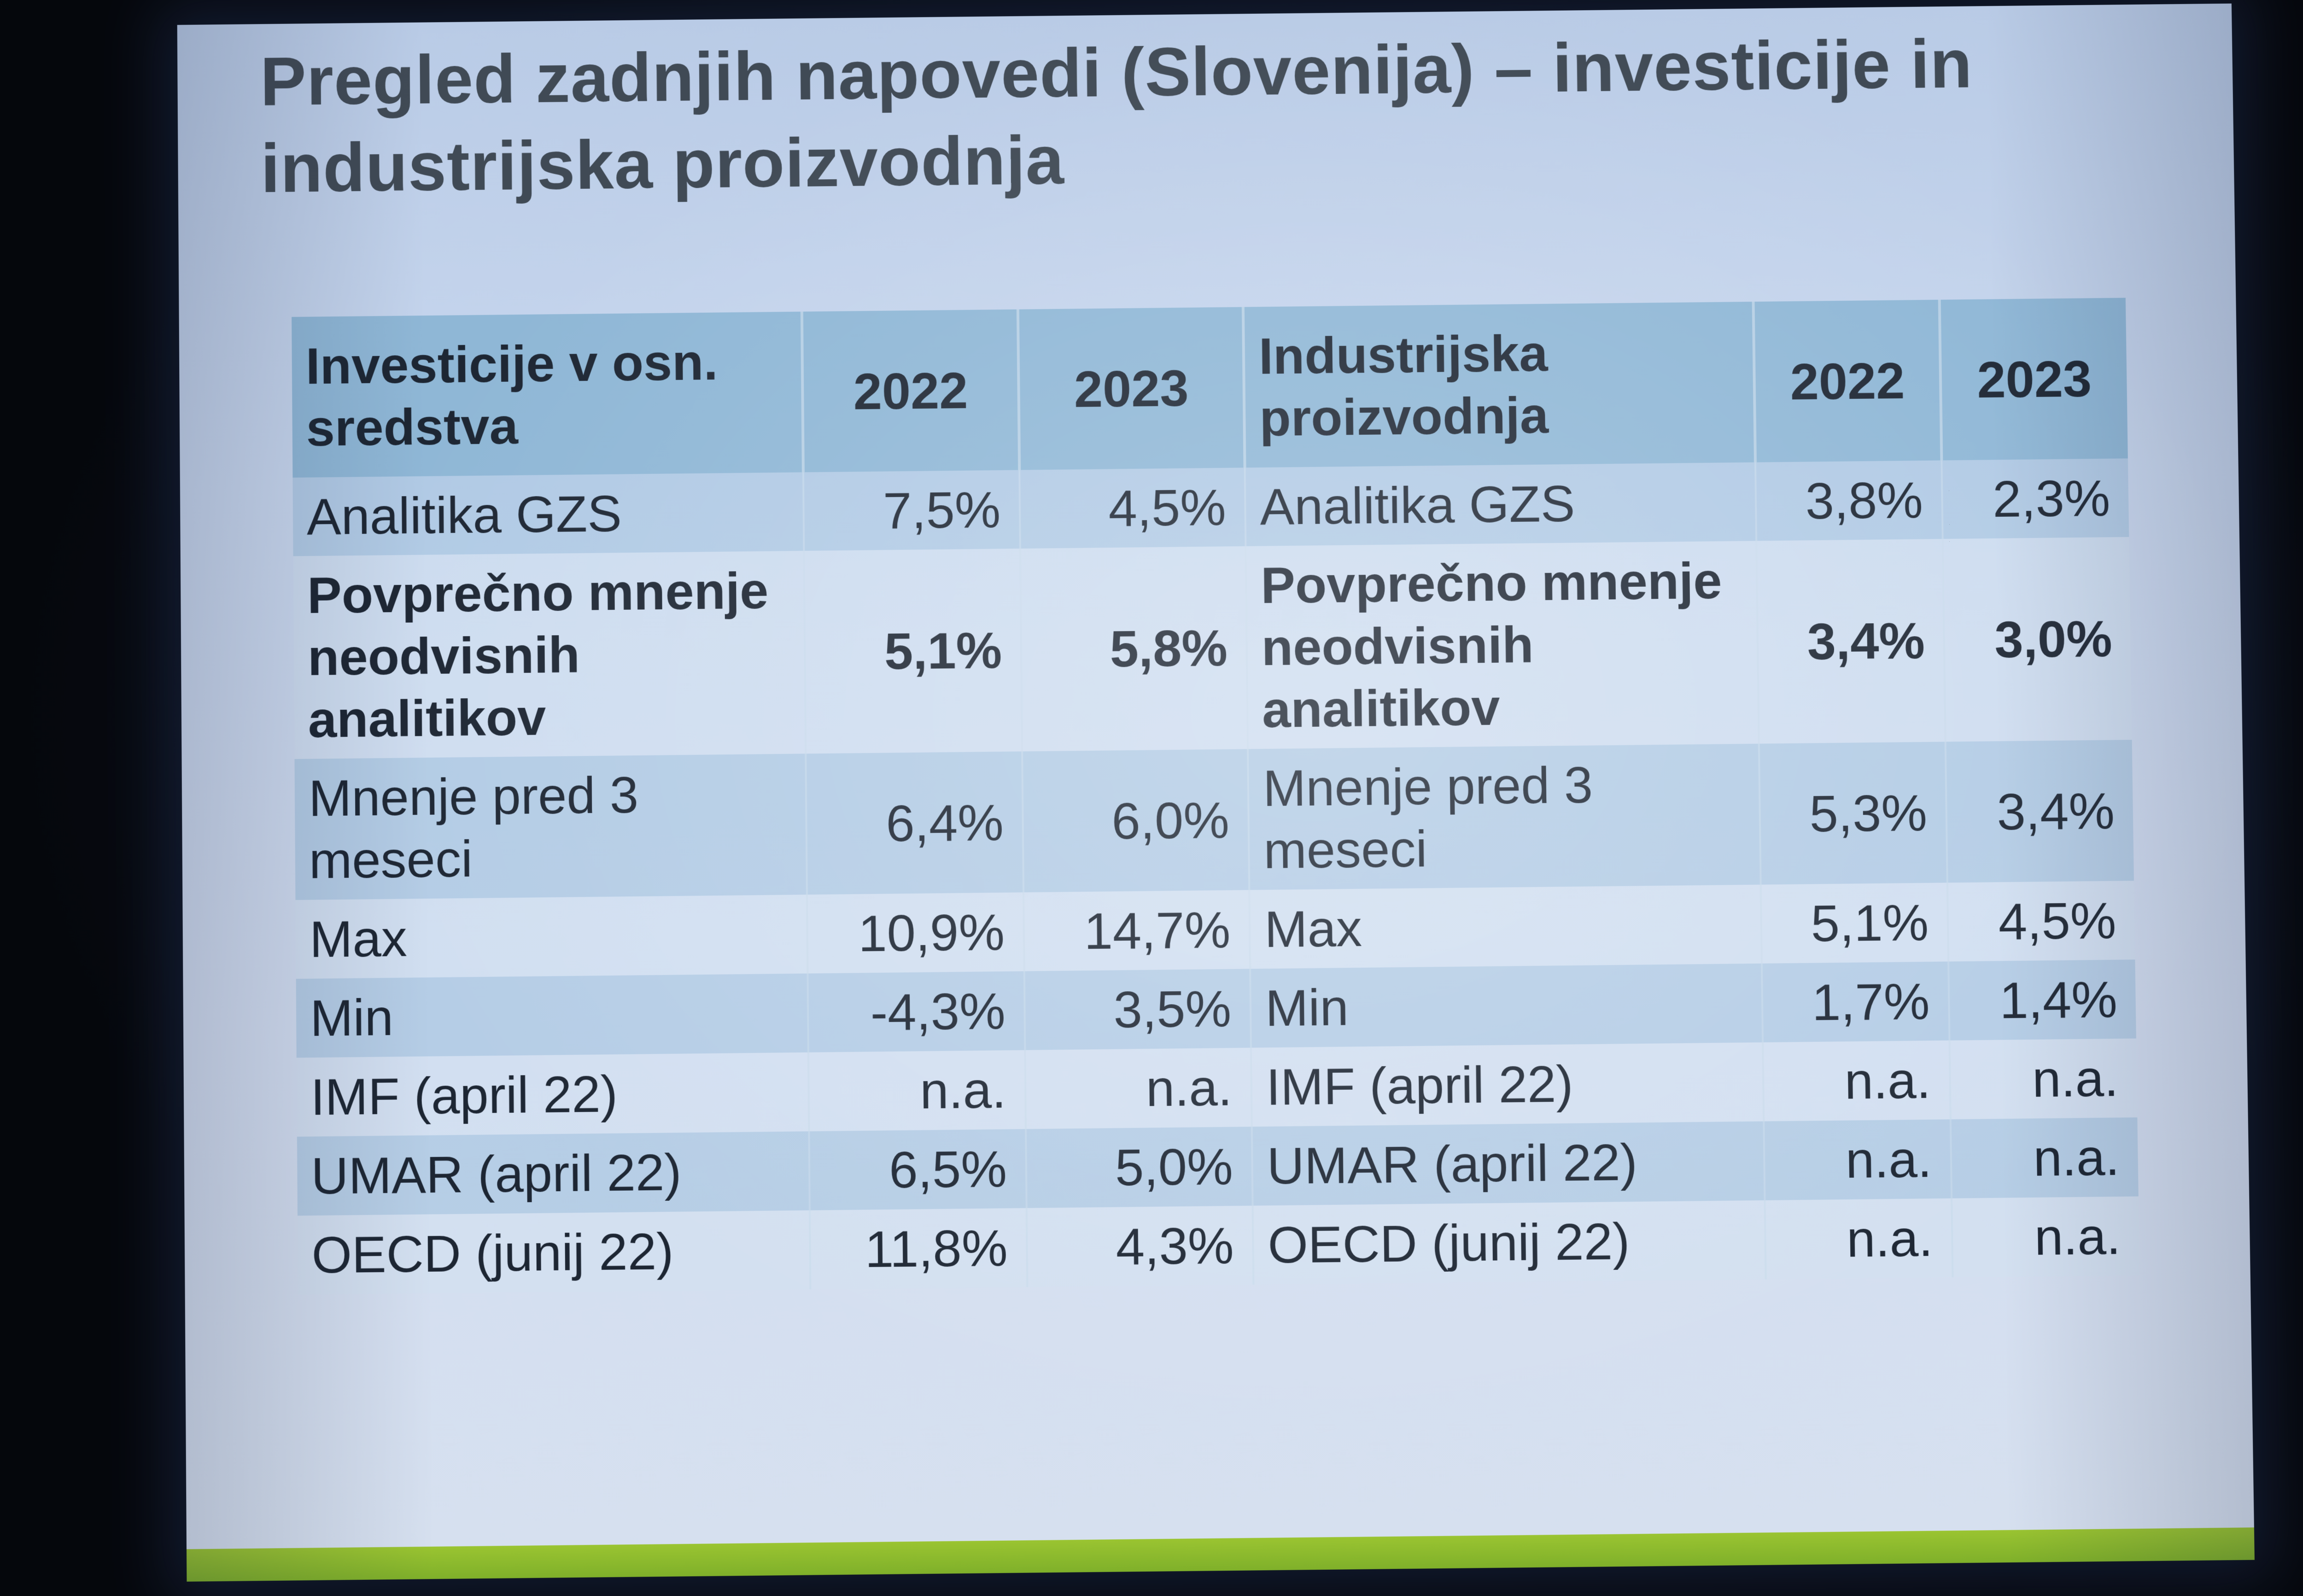 Image resolution: width=2303 pixels, height=1596 pixels. Describe the element at coordinates (548, 395) in the screenshot. I see `header-investment: Investicije v osn. sredstva` at that location.